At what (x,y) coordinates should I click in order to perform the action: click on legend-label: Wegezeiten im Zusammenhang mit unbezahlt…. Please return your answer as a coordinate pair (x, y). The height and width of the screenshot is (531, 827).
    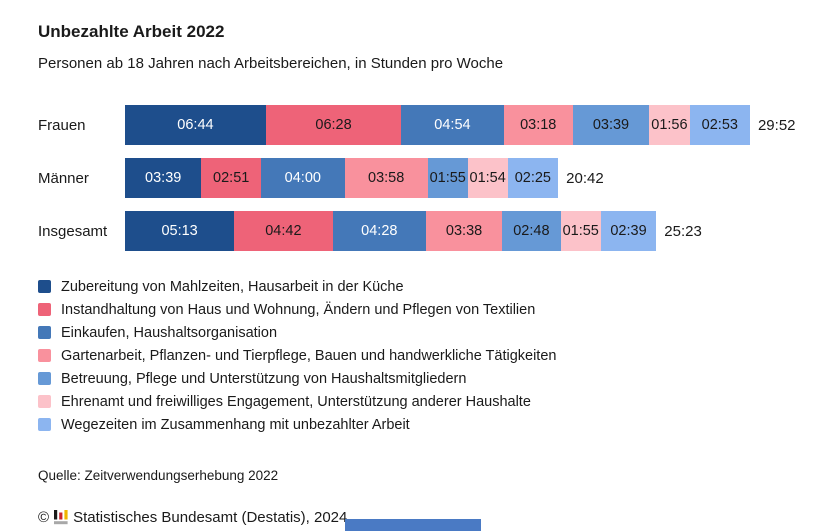
    Looking at the image, I should click on (235, 424).